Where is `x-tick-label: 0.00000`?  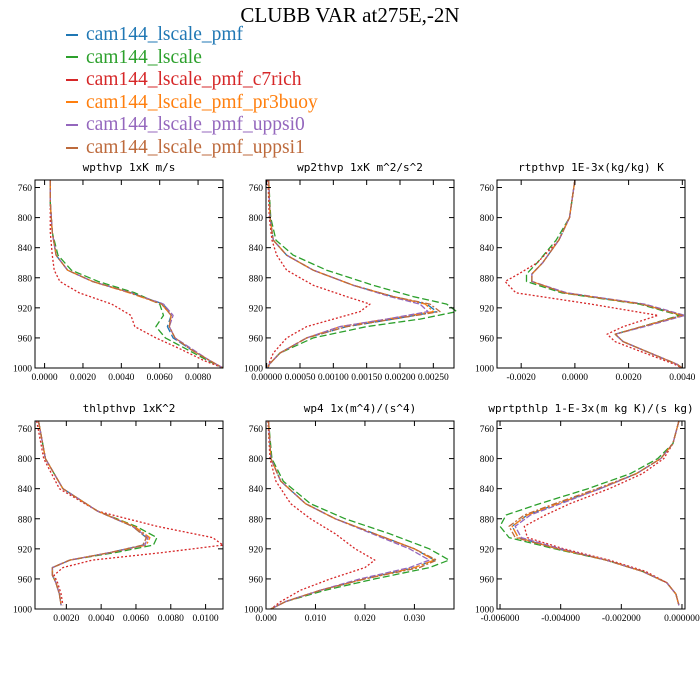 x-tick-label: 0.00000 is located at coordinates (266, 378).